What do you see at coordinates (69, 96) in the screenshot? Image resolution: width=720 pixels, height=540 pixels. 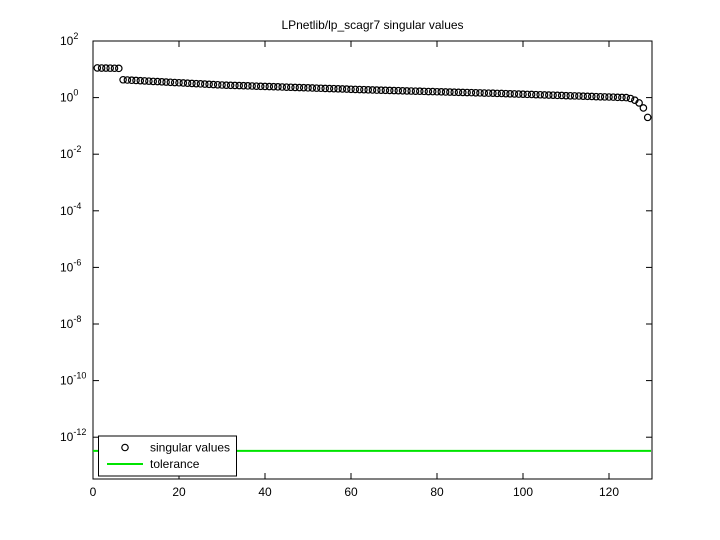 I see `y-tick-label: 10⁰` at bounding box center [69, 96].